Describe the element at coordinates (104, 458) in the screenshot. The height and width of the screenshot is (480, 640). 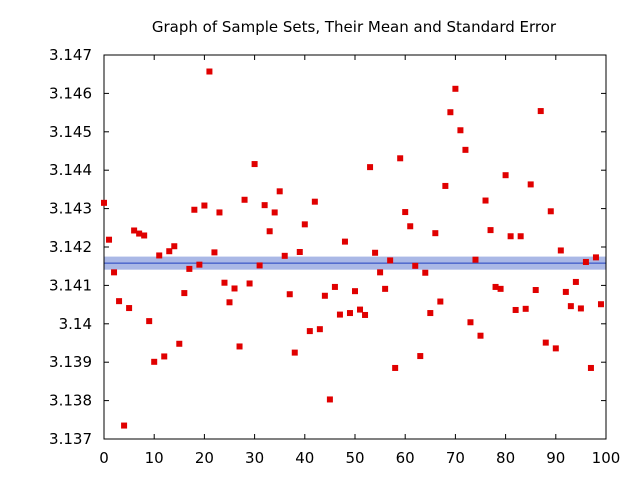
I see `x-tick-label: 0` at that location.